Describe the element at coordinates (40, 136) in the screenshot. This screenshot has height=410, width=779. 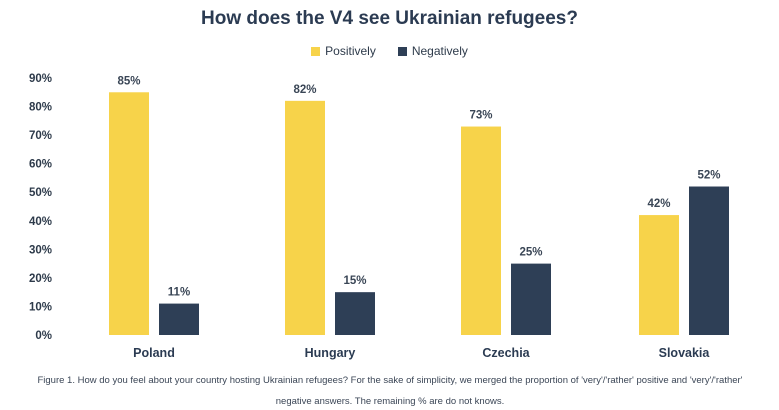
I see `y-tick-label: 70%` at that location.